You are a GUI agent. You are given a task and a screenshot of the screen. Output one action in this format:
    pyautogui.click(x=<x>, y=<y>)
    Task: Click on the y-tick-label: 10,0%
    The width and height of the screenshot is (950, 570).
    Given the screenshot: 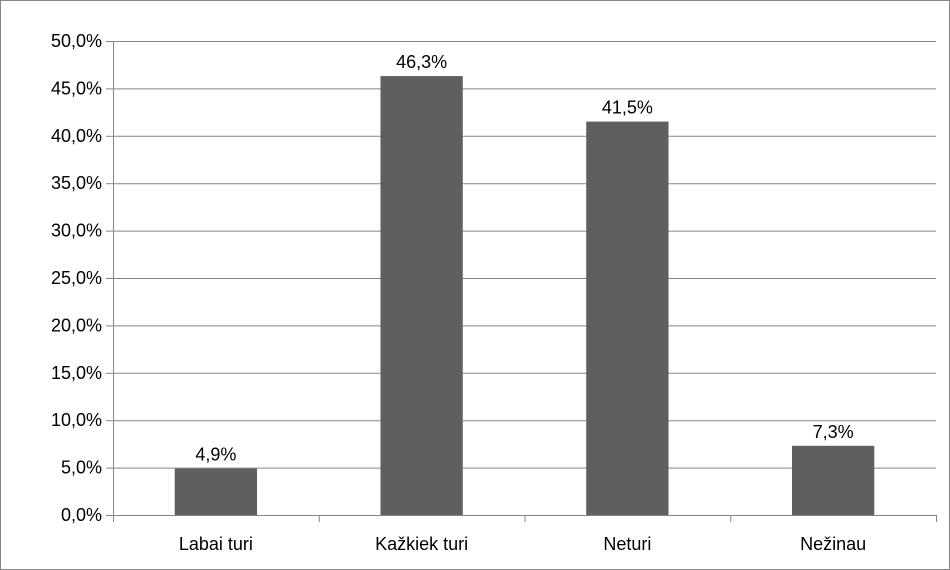 What is the action you would take?
    pyautogui.click(x=76, y=420)
    